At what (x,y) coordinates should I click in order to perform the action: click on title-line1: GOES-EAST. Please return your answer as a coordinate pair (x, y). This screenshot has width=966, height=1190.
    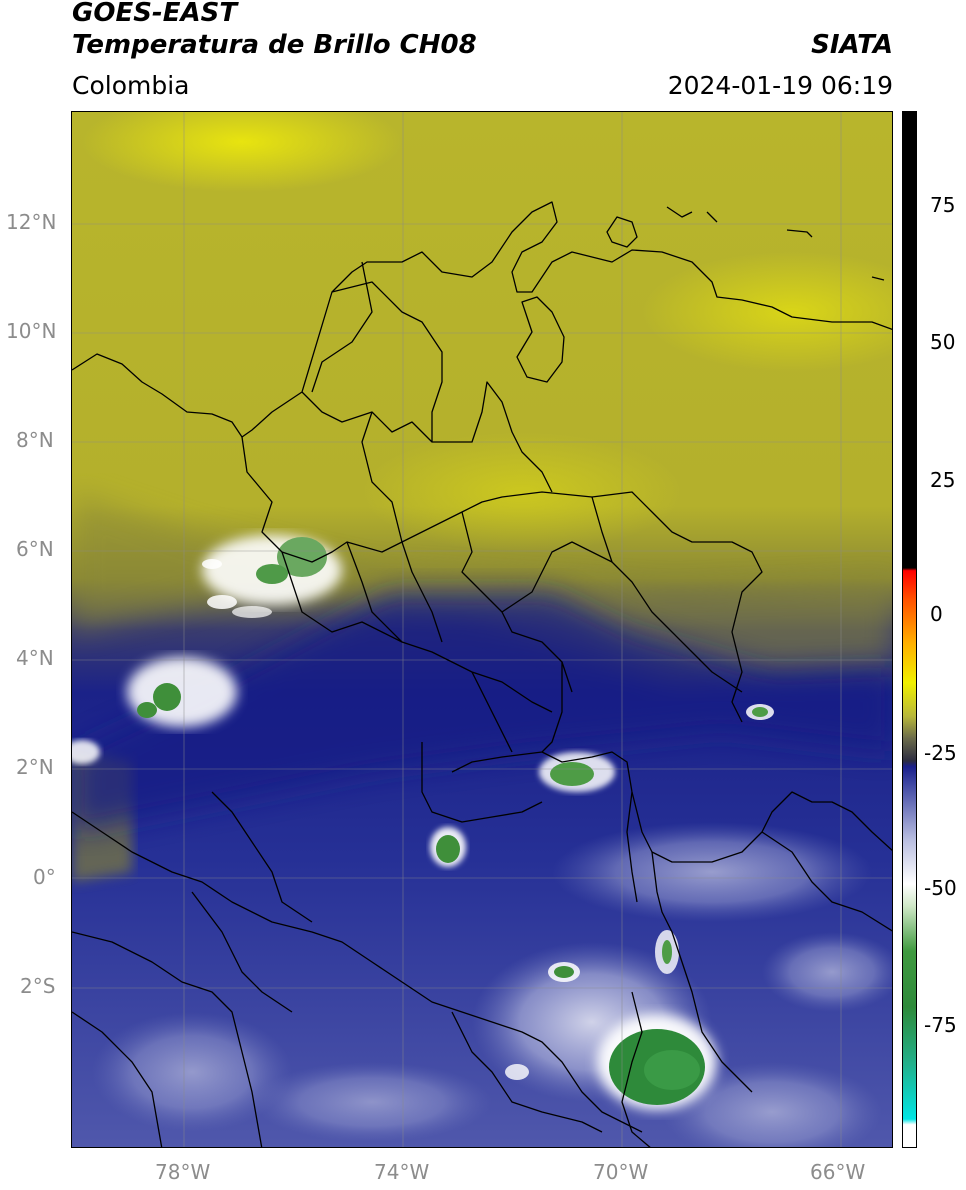
    Looking at the image, I should click on (155, 14).